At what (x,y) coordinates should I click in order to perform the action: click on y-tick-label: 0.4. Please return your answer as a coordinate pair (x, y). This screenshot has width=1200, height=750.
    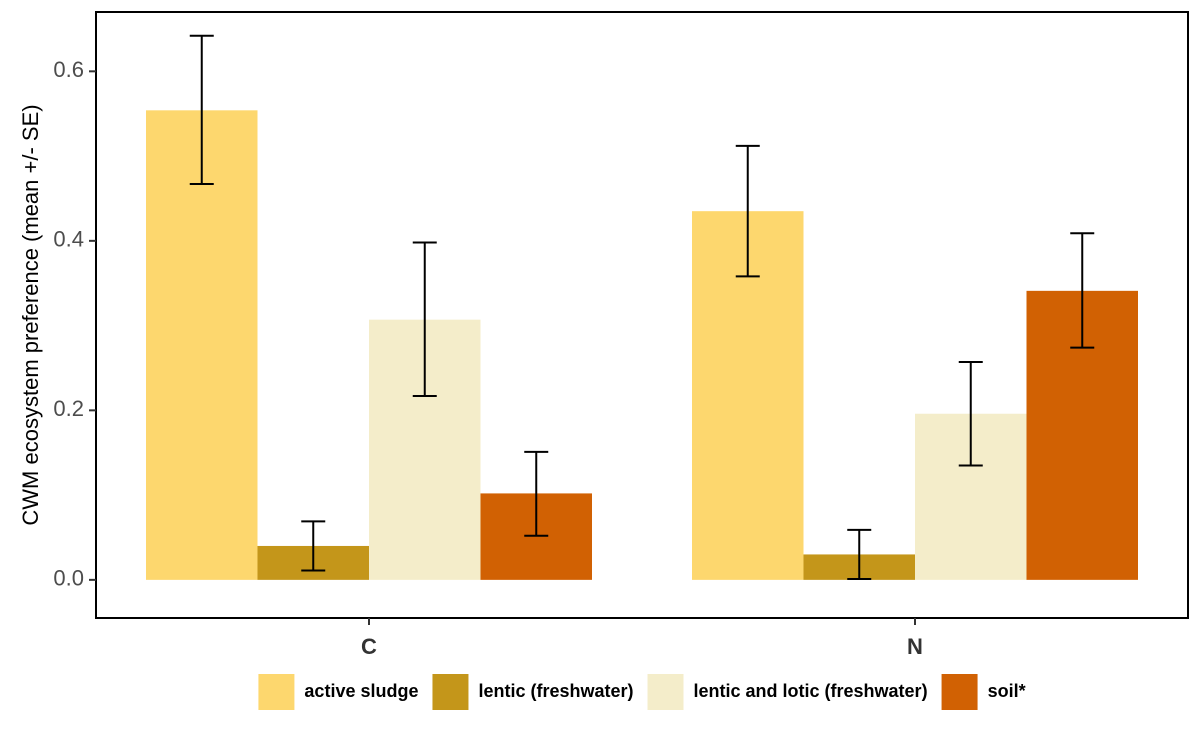
    Looking at the image, I should click on (68, 239).